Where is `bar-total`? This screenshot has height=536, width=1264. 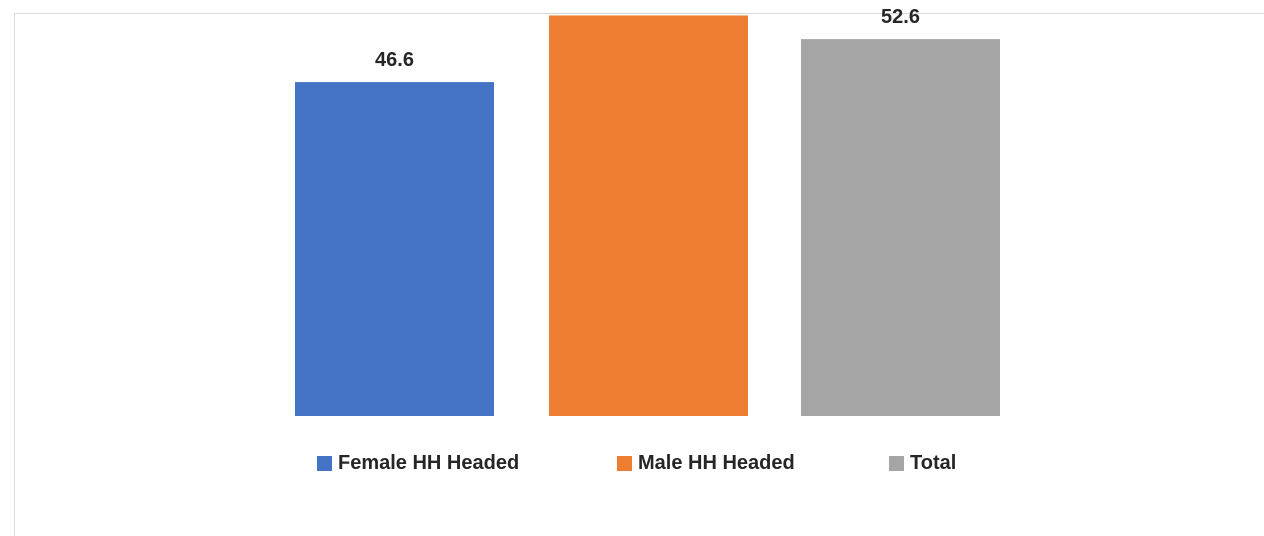 bar-total is located at coordinates (900, 228).